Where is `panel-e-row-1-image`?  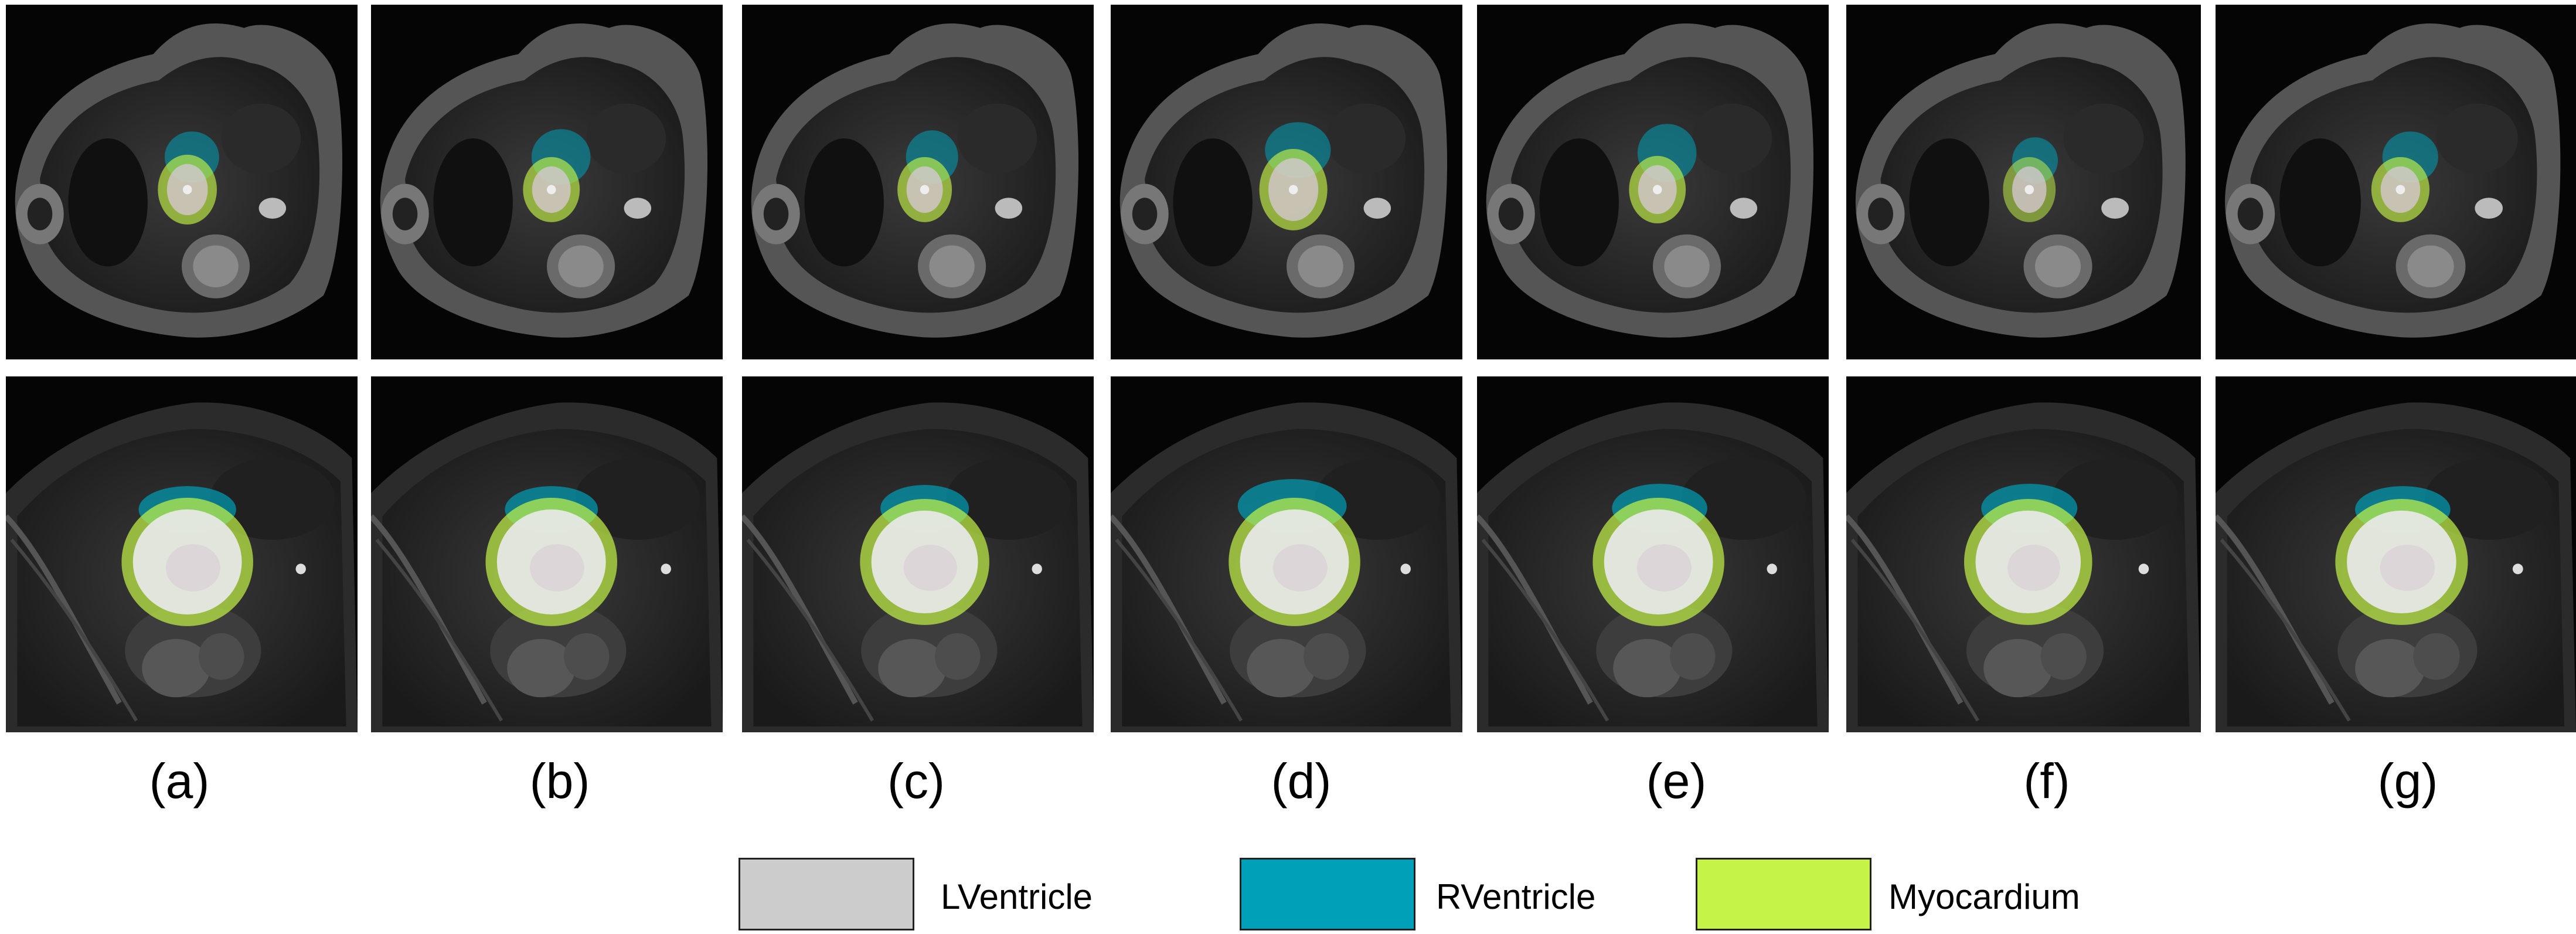
panel-e-row-1-image is located at coordinates (1653, 182).